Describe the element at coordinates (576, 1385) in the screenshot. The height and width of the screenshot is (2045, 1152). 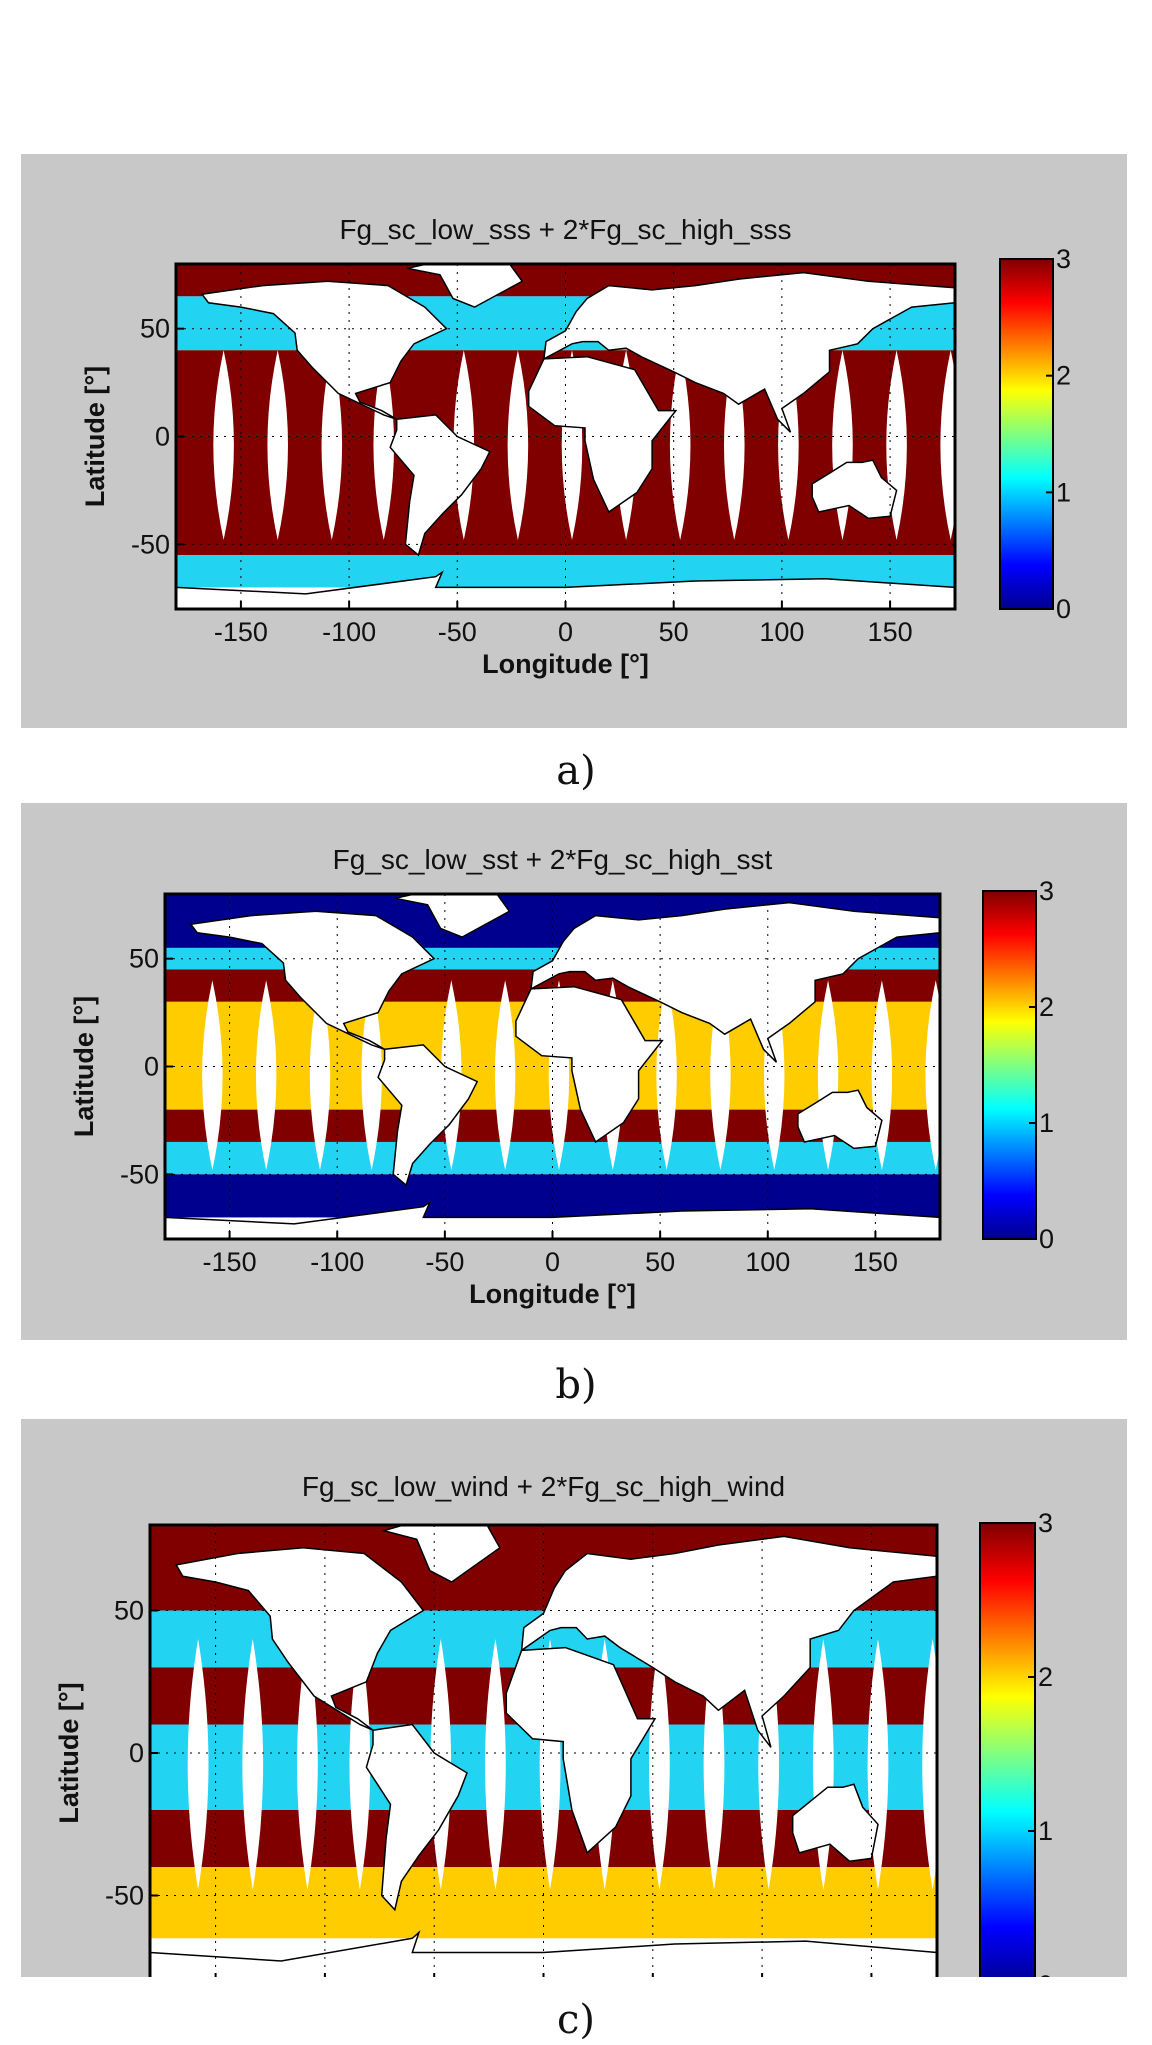
I see `caption-b: b)` at that location.